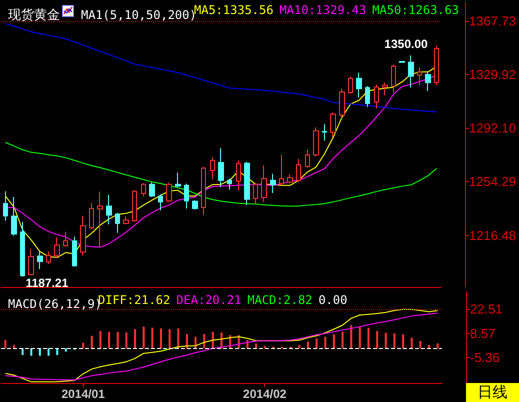  What do you see at coordinates (406, 43) in the screenshot?
I see `annotation: 1350.00` at bounding box center [406, 43].